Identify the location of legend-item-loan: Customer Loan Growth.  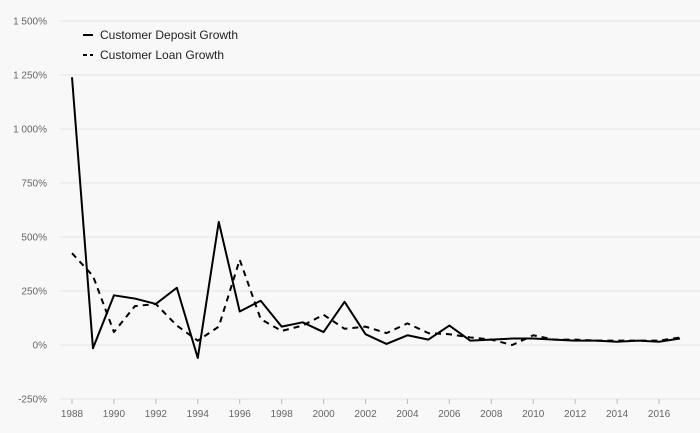
(153, 55).